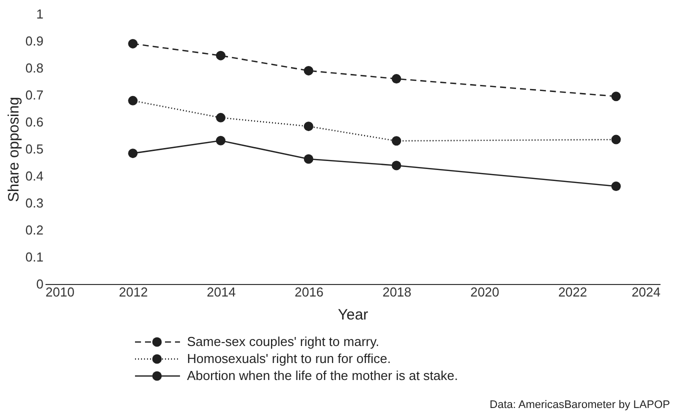 Image resolution: width=700 pixels, height=418 pixels. Describe the element at coordinates (221, 292) in the screenshot. I see `x-tick-label: 2014` at that location.